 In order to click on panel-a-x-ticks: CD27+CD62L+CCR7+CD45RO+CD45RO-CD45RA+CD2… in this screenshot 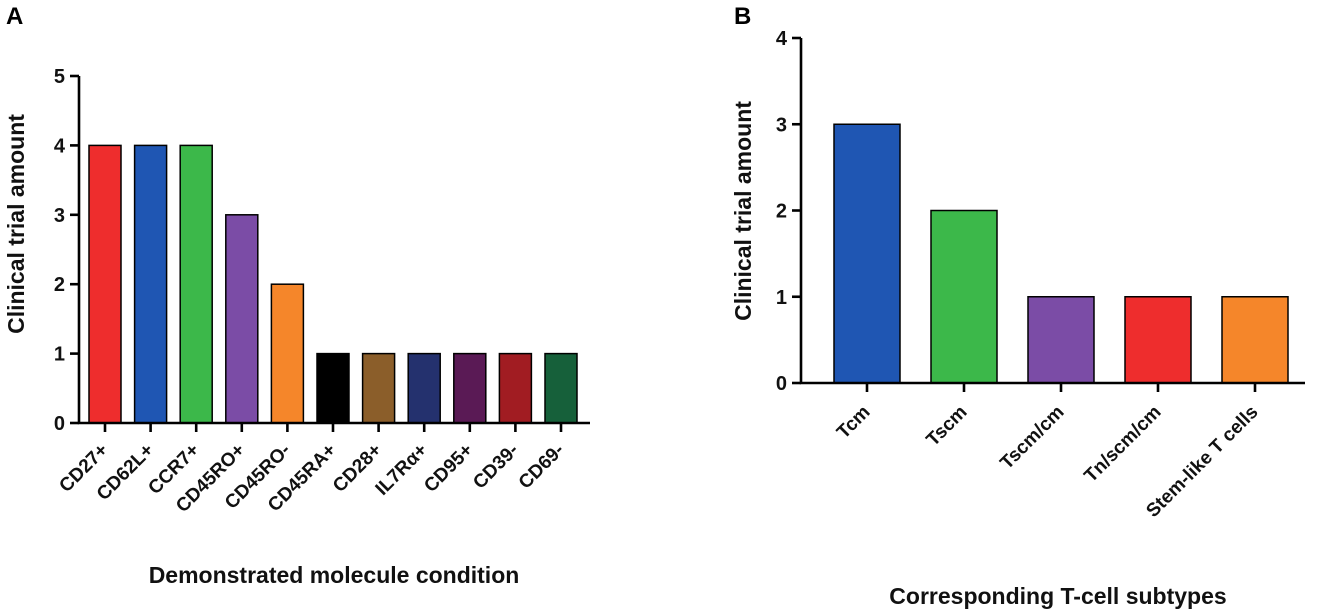, I will do `click(312, 470)`.